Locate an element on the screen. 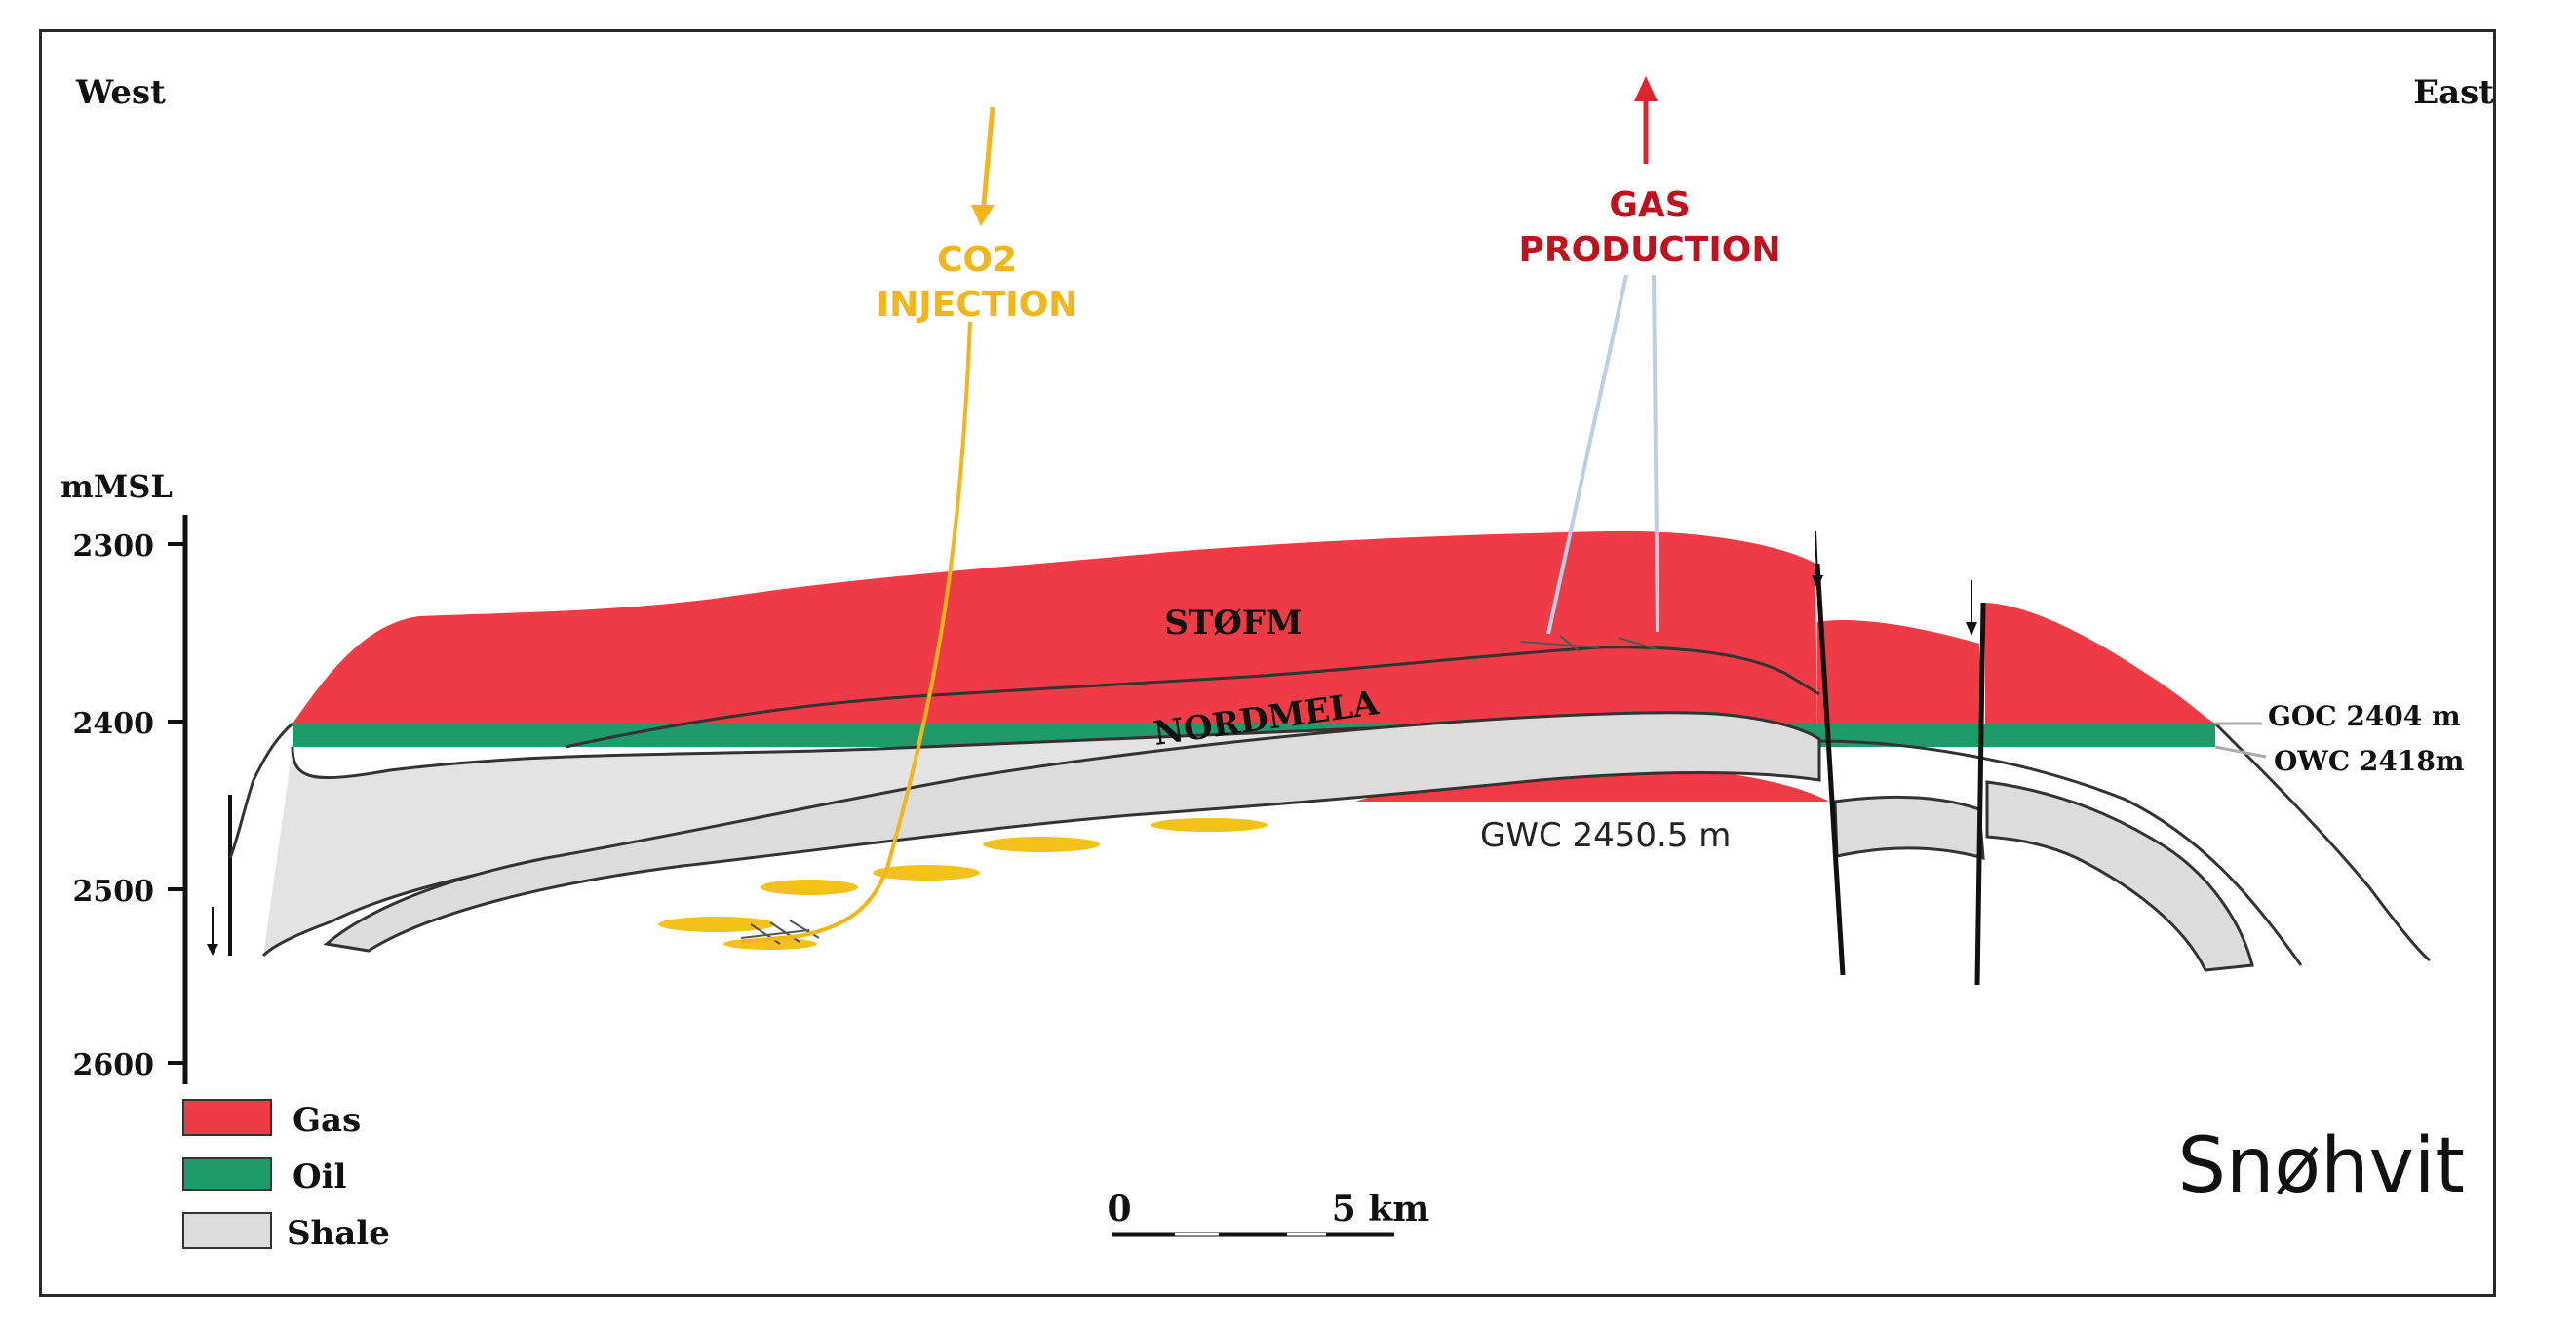 This screenshot has width=2576, height=1331. legend-label-oil: Oil is located at coordinates (320, 1176).